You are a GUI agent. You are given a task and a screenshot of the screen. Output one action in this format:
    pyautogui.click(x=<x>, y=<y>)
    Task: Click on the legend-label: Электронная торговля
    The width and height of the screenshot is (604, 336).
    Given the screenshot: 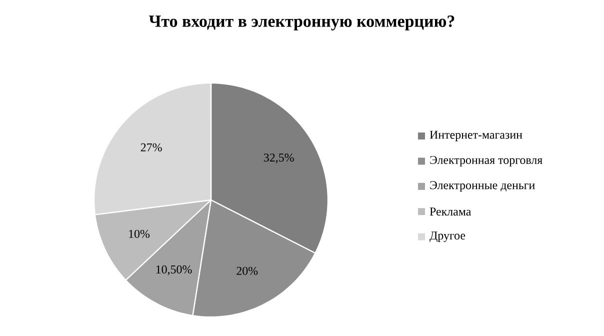 What is the action you would take?
    pyautogui.click(x=486, y=161)
    